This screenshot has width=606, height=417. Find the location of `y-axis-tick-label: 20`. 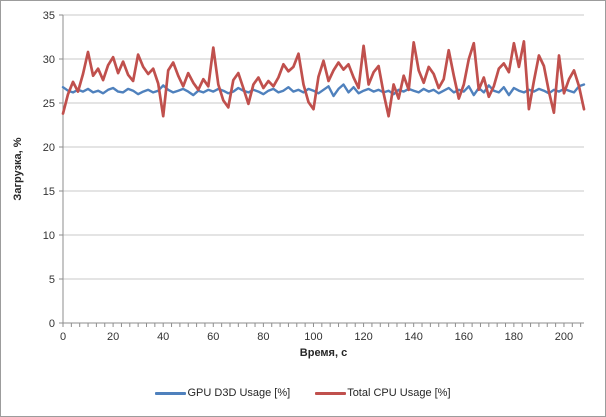

y-axis-tick-label: 20 is located at coordinates (49, 148).